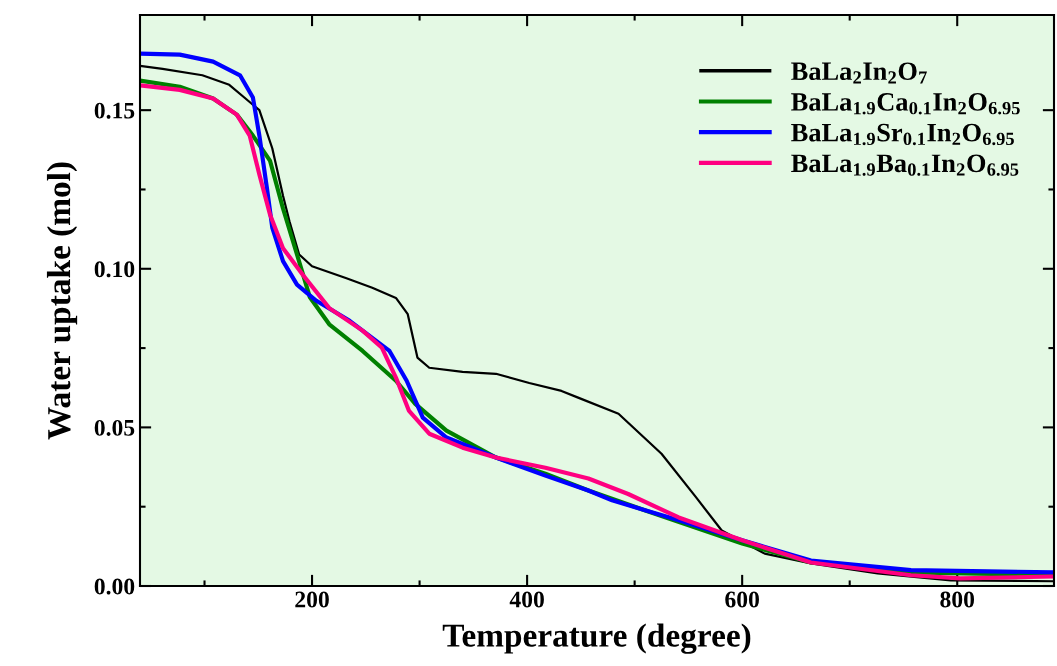 The height and width of the screenshot is (666, 1057). What do you see at coordinates (114, 427) in the screenshot?
I see `y-tick-label: 0.05` at bounding box center [114, 427].